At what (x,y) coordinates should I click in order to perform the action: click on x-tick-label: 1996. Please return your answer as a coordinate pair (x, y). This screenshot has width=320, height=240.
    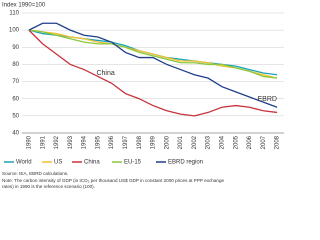
    Looking at the image, I should click on (112, 142).